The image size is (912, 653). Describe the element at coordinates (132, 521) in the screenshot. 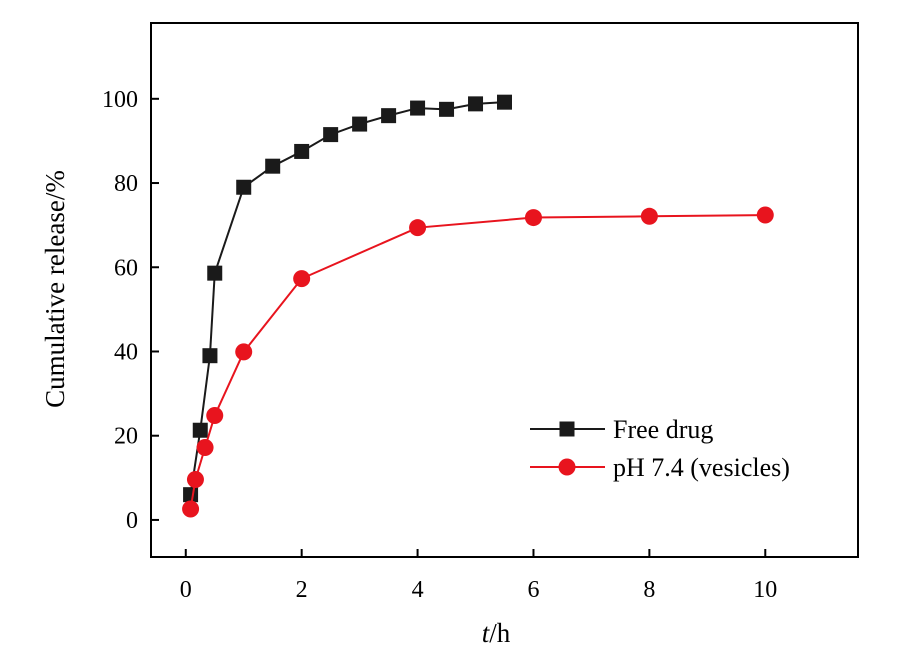

I see `y-tick-label: 0` at that location.